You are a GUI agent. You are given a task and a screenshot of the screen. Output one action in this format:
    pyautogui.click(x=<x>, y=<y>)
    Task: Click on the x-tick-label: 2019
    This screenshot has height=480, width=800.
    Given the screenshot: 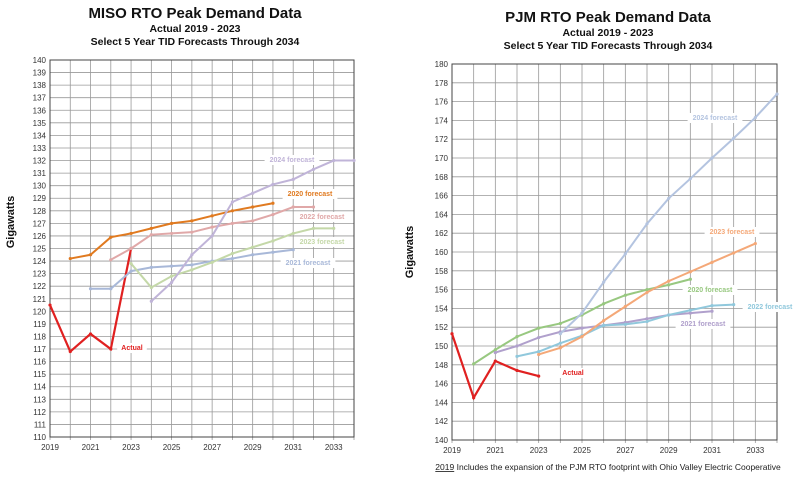 What is the action you would take?
    pyautogui.click(x=452, y=450)
    